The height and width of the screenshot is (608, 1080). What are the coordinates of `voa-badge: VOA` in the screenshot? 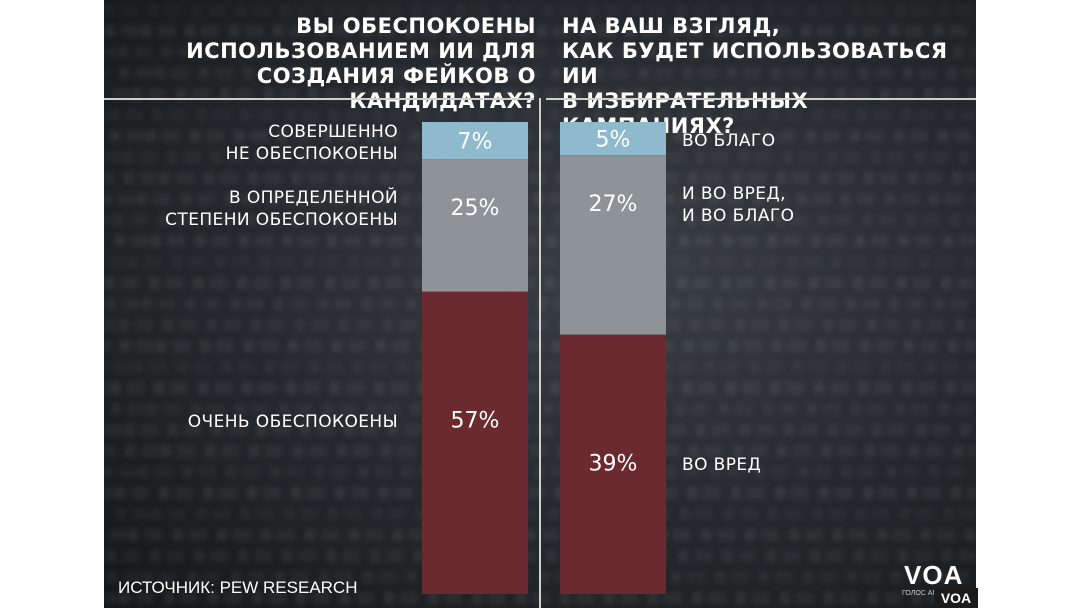 It's located at (956, 598).